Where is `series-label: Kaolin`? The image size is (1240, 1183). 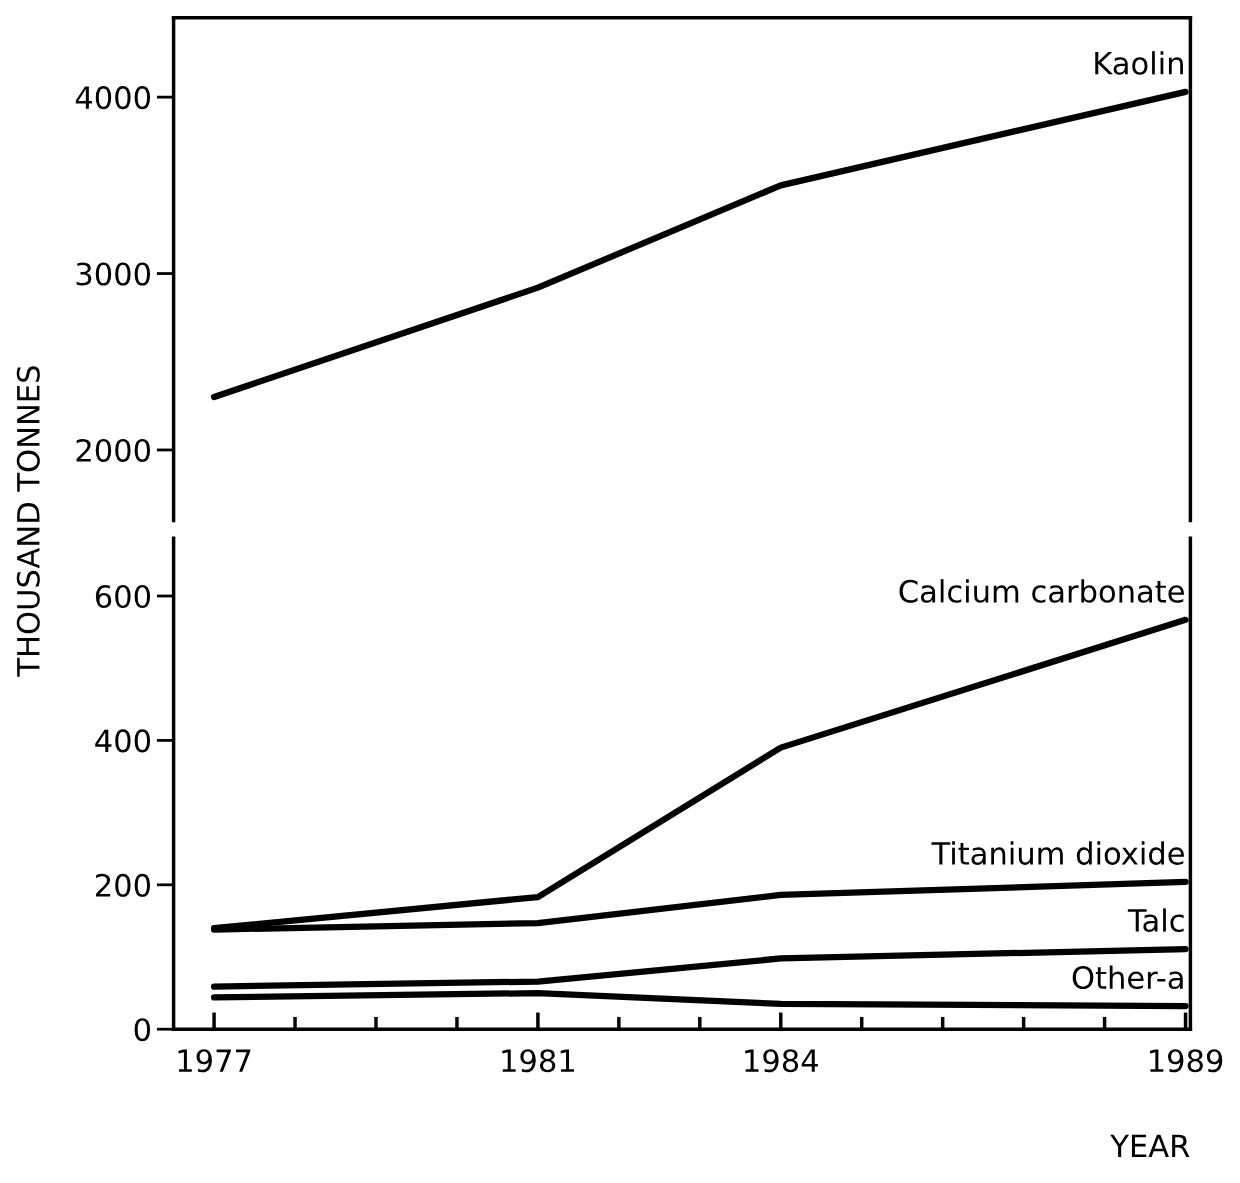 series-label: Kaolin is located at coordinates (1139, 63).